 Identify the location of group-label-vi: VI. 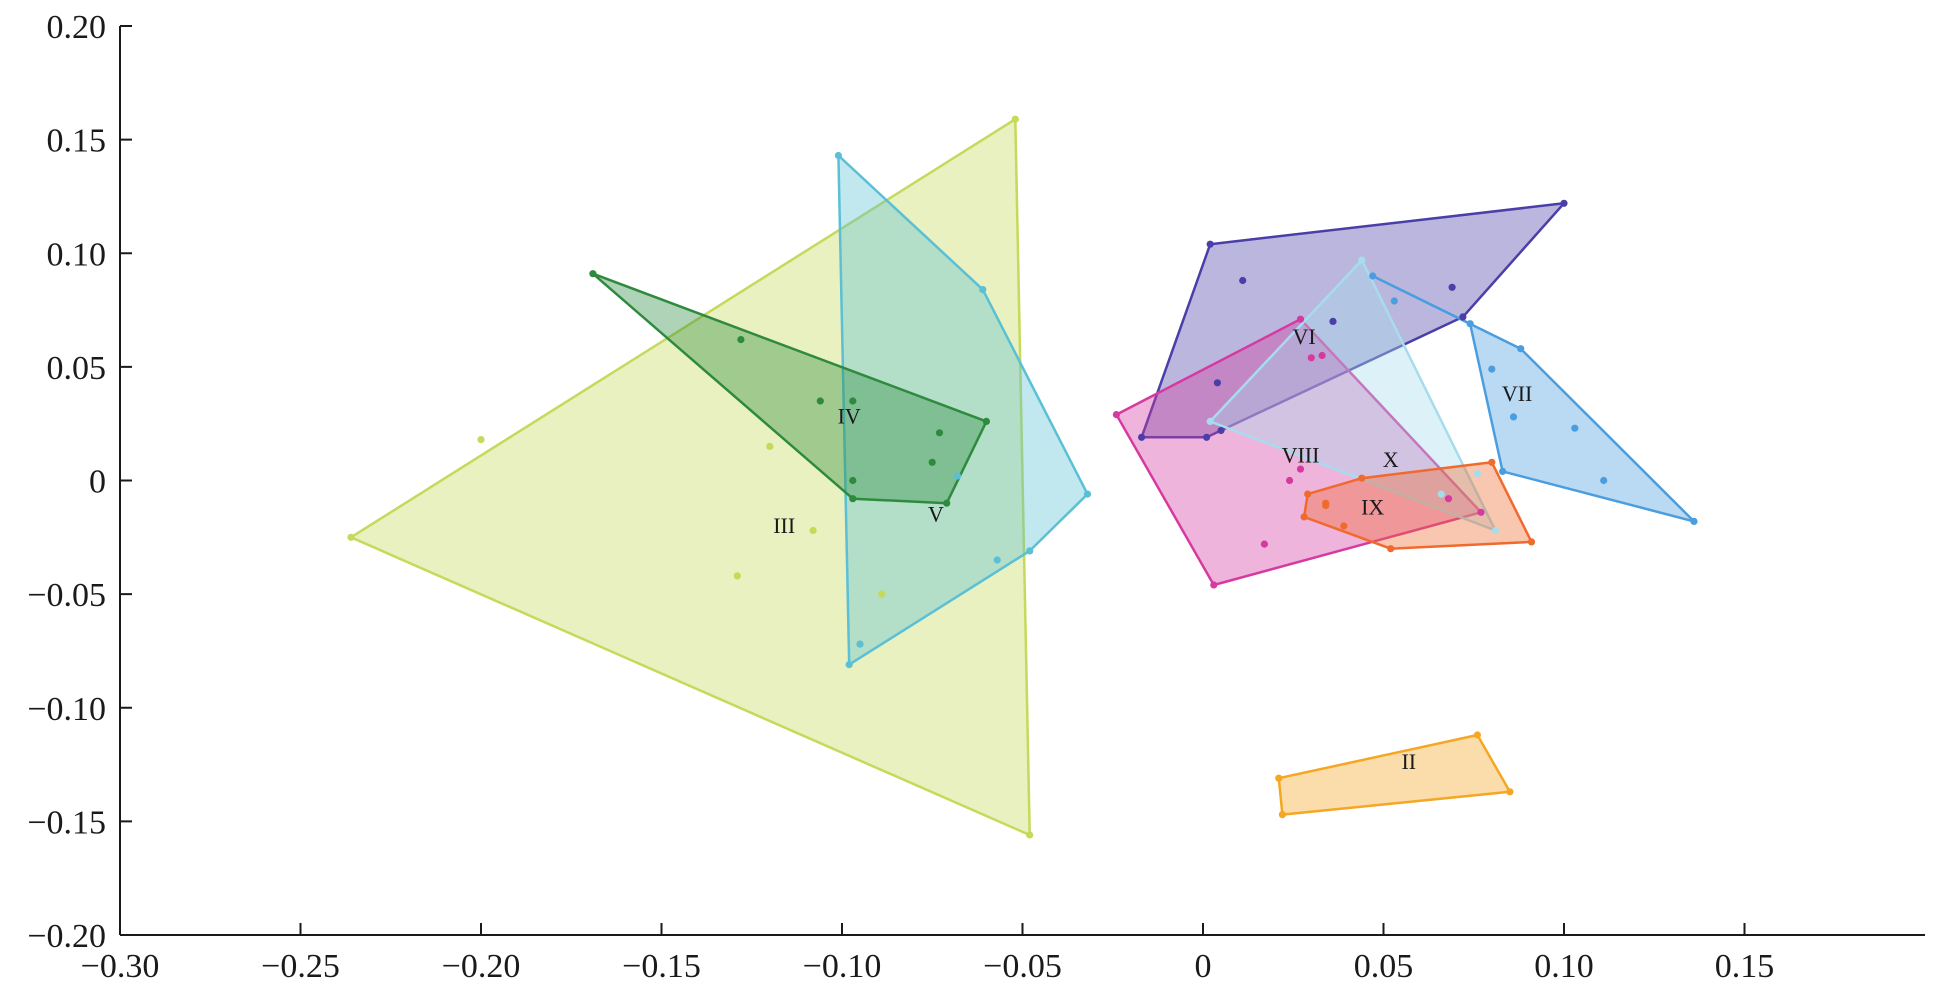
(1303, 336).